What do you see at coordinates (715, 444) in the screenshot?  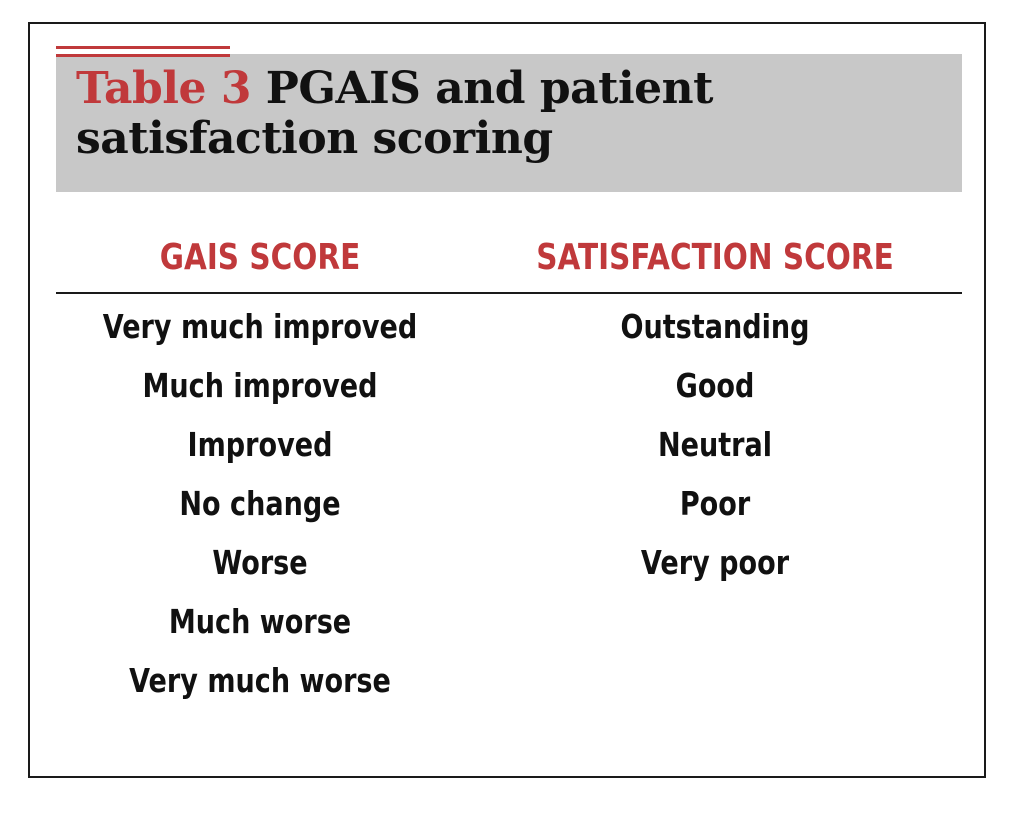 I see `satisfaction-score-item: Neutral` at bounding box center [715, 444].